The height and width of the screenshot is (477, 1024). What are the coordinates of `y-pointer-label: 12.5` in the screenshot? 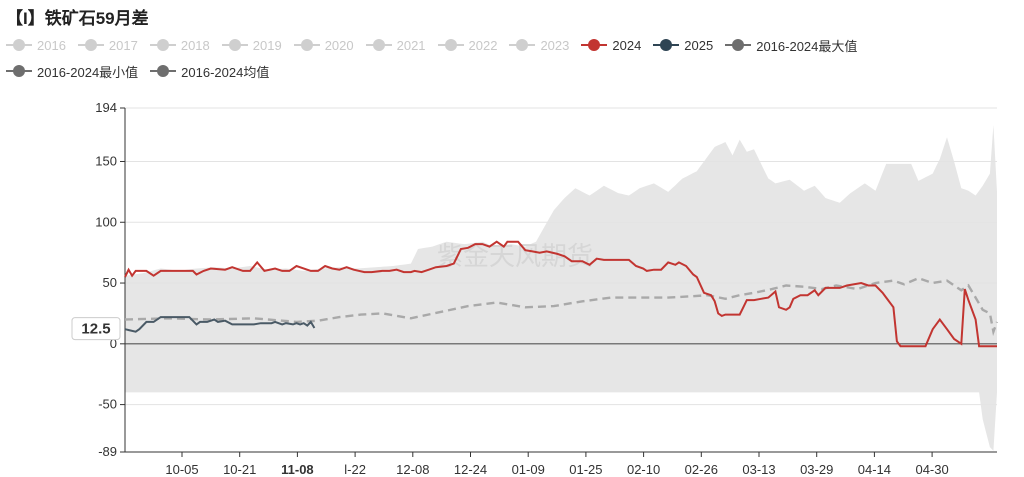 It's located at (95, 329).